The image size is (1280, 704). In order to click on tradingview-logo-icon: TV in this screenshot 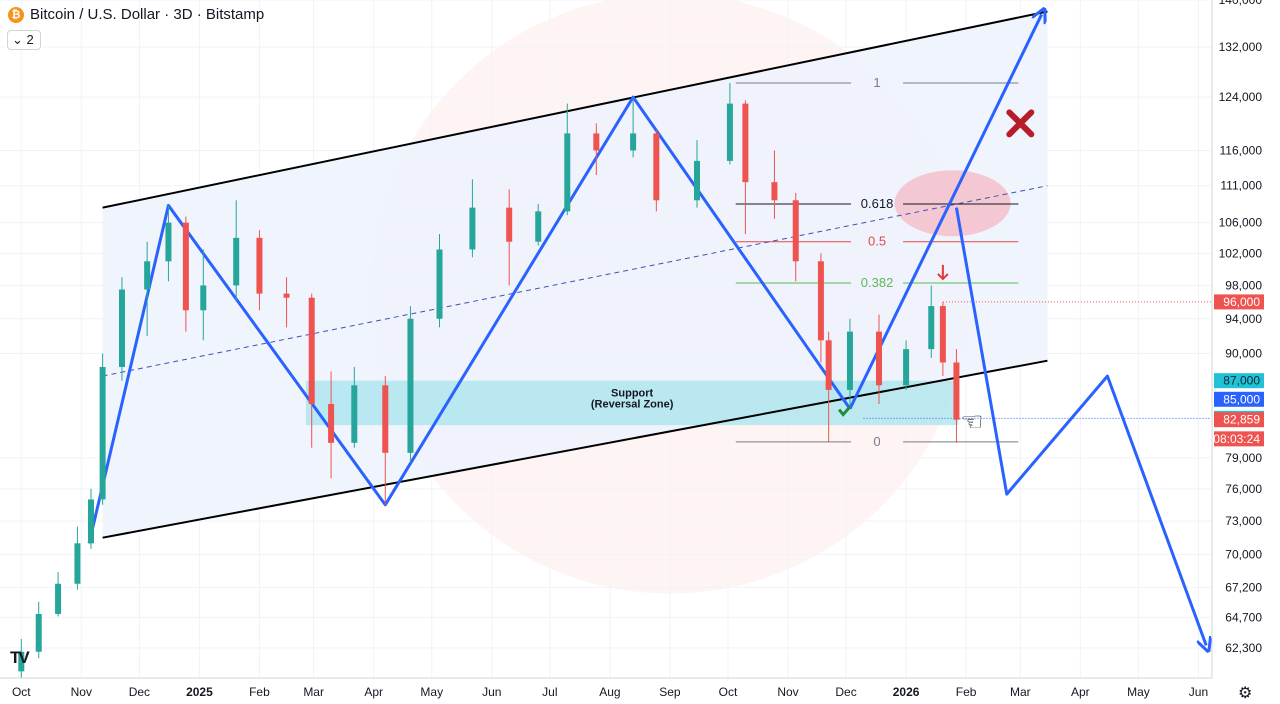, I will do `click(20, 657)`.